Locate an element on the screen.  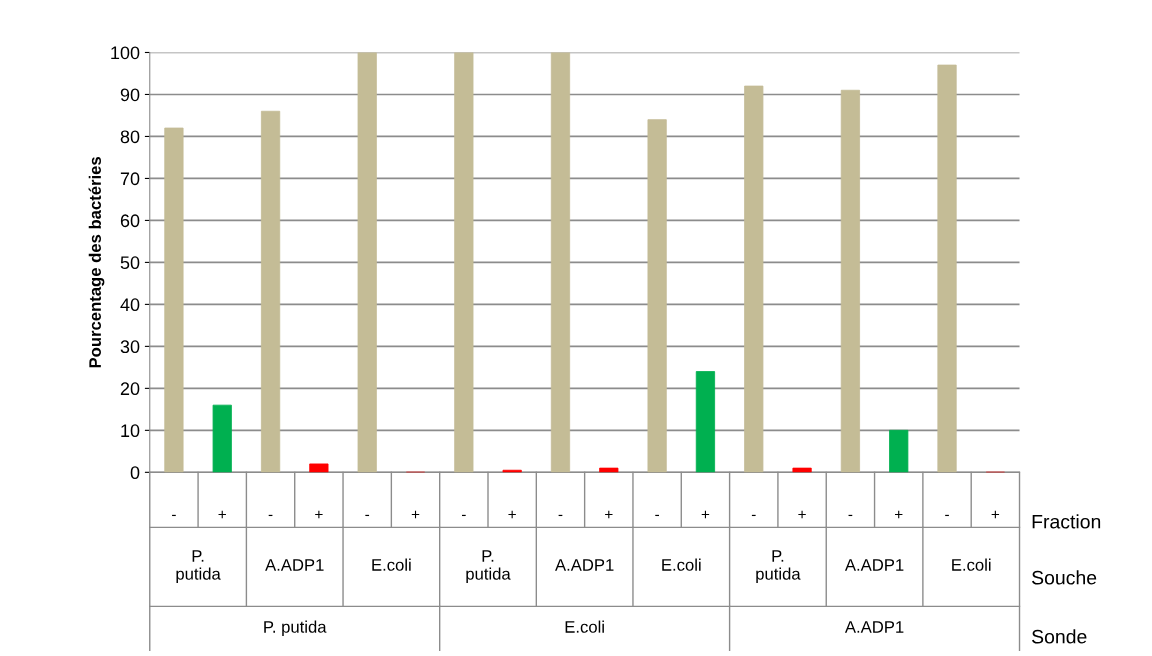
text: Fraction is located at coordinates (1066, 521).